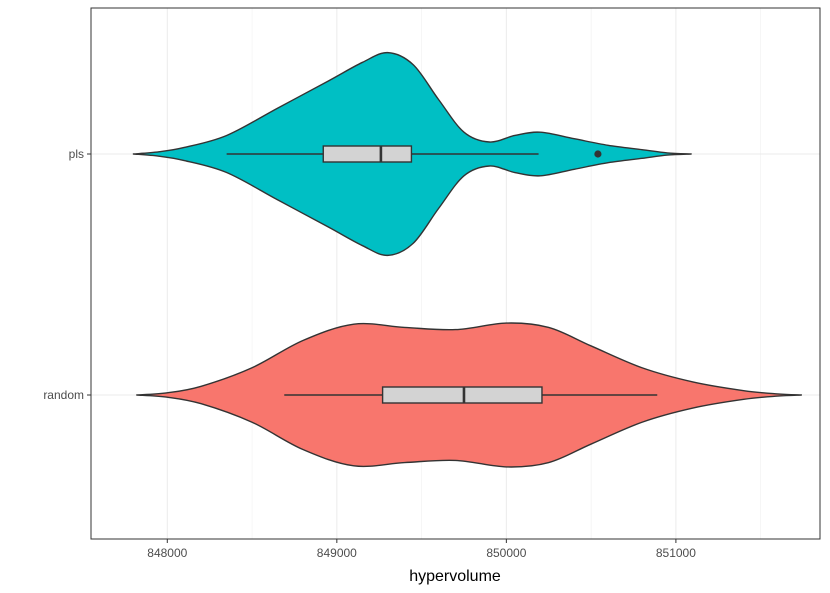  I want to click on x-tick-label: 851000, so click(676, 553).